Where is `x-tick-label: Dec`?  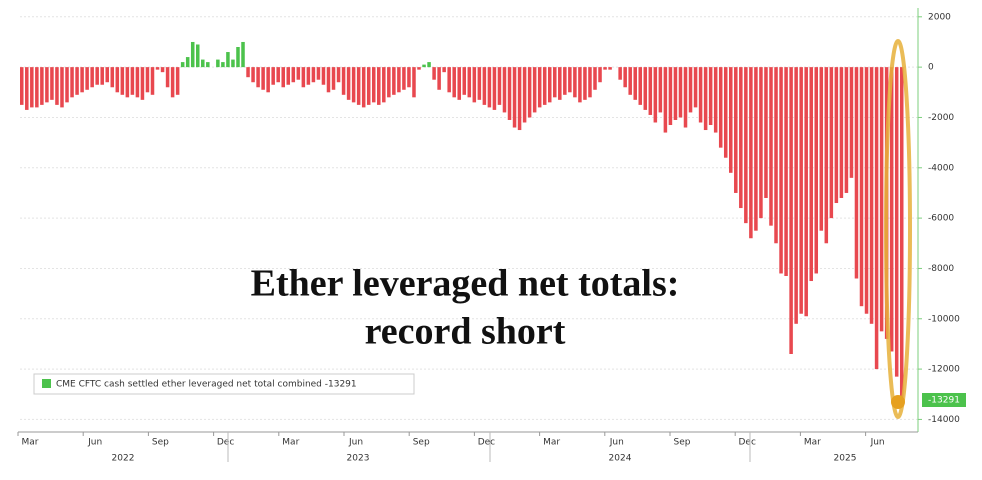
x-tick-label: Dec is located at coordinates (486, 443).